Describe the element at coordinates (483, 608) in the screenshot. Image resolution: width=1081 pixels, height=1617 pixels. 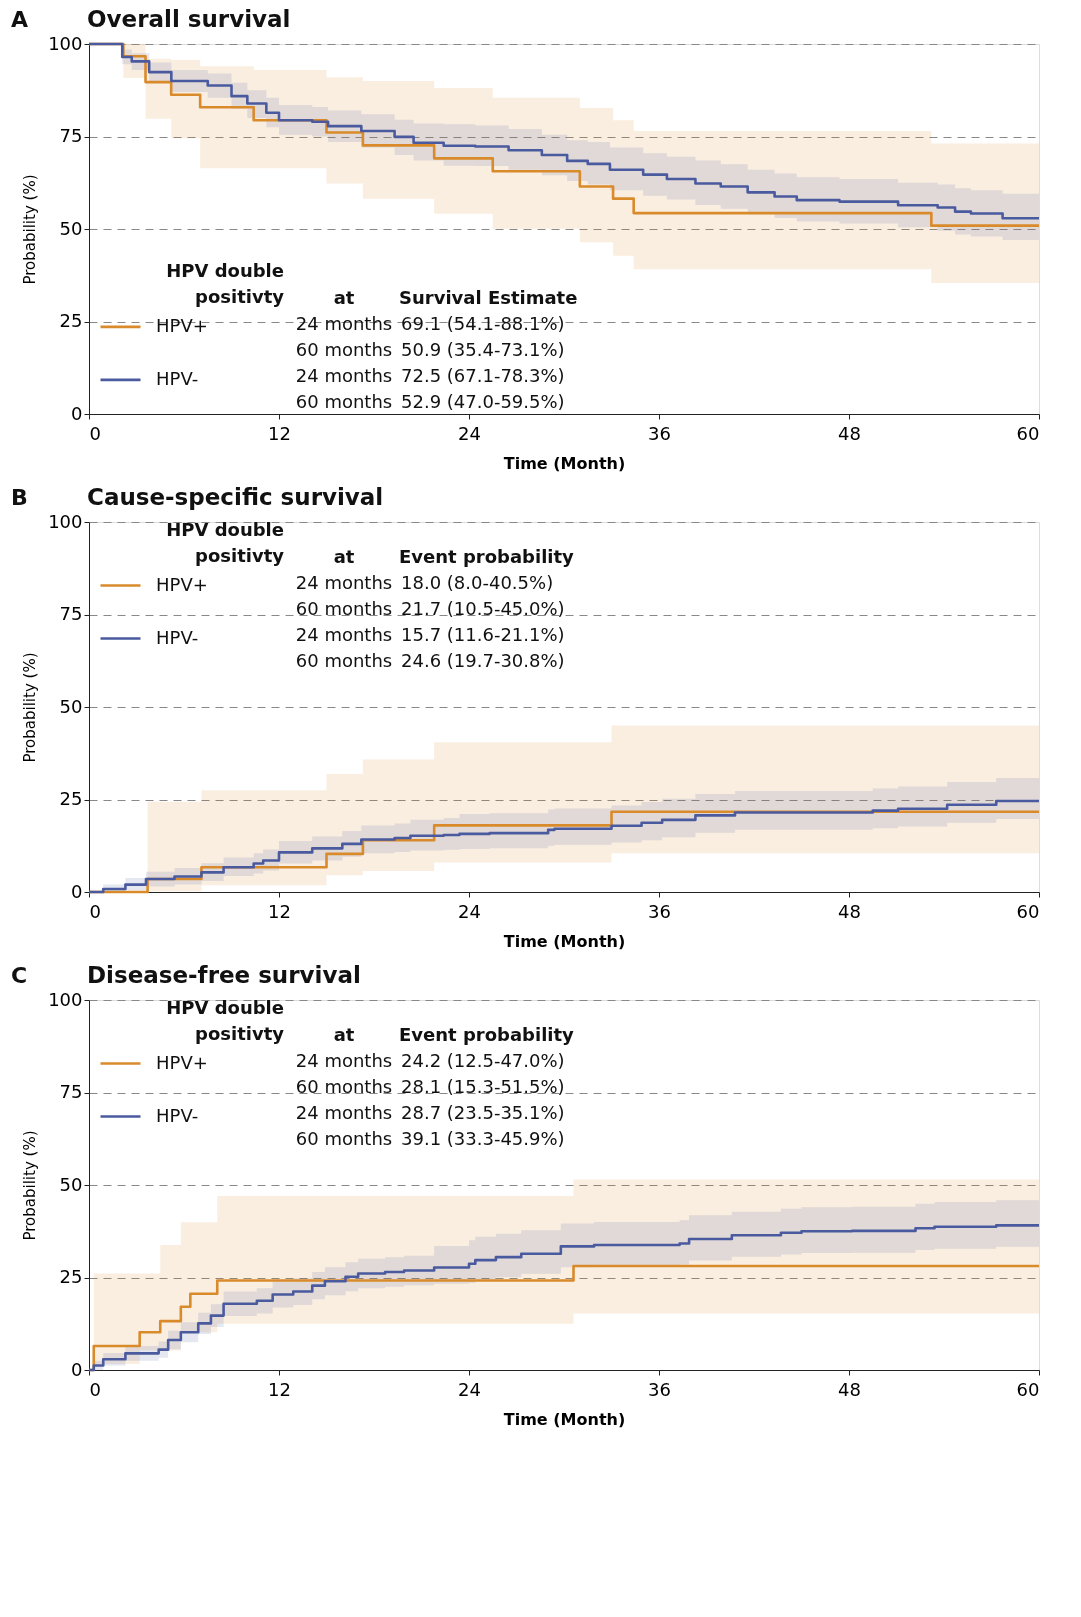
I see `annotation: 21.7 (10.5-45.0%)` at that location.